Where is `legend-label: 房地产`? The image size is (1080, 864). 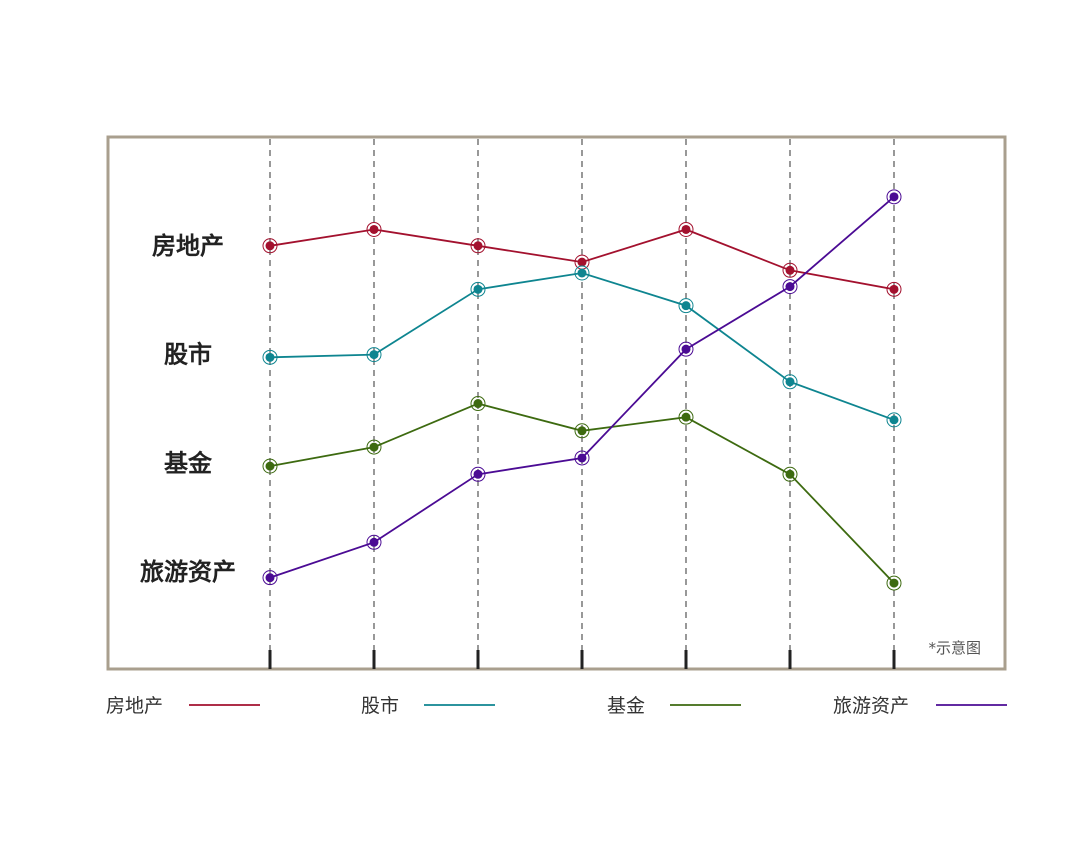 legend-label: 房地产 is located at coordinates (134, 706).